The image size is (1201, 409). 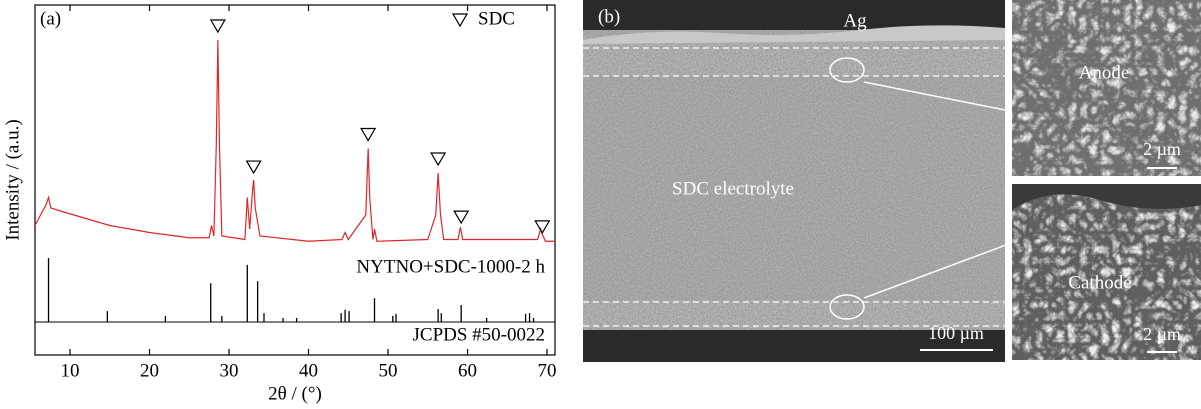 I want to click on layer-label: Ag, so click(x=855, y=20).